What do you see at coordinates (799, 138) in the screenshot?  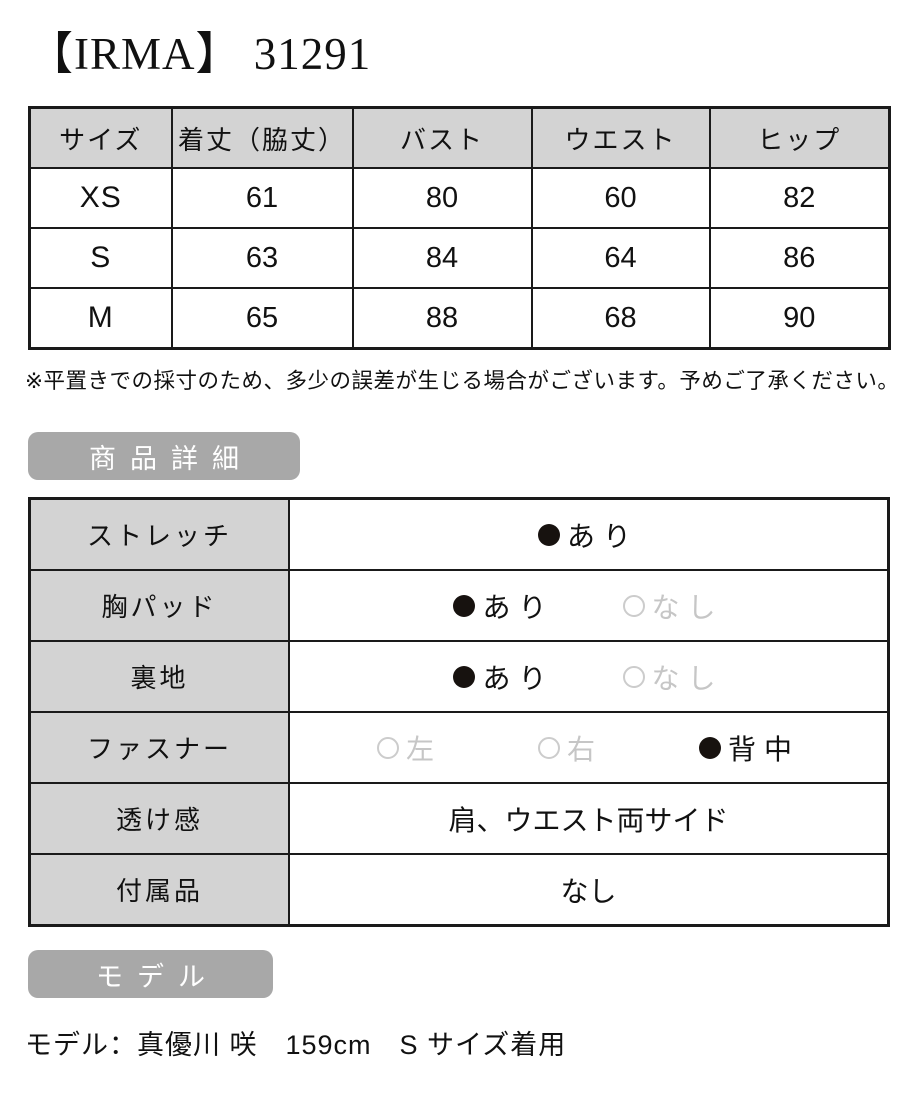 I see `col-header-hip: ヒップ` at bounding box center [799, 138].